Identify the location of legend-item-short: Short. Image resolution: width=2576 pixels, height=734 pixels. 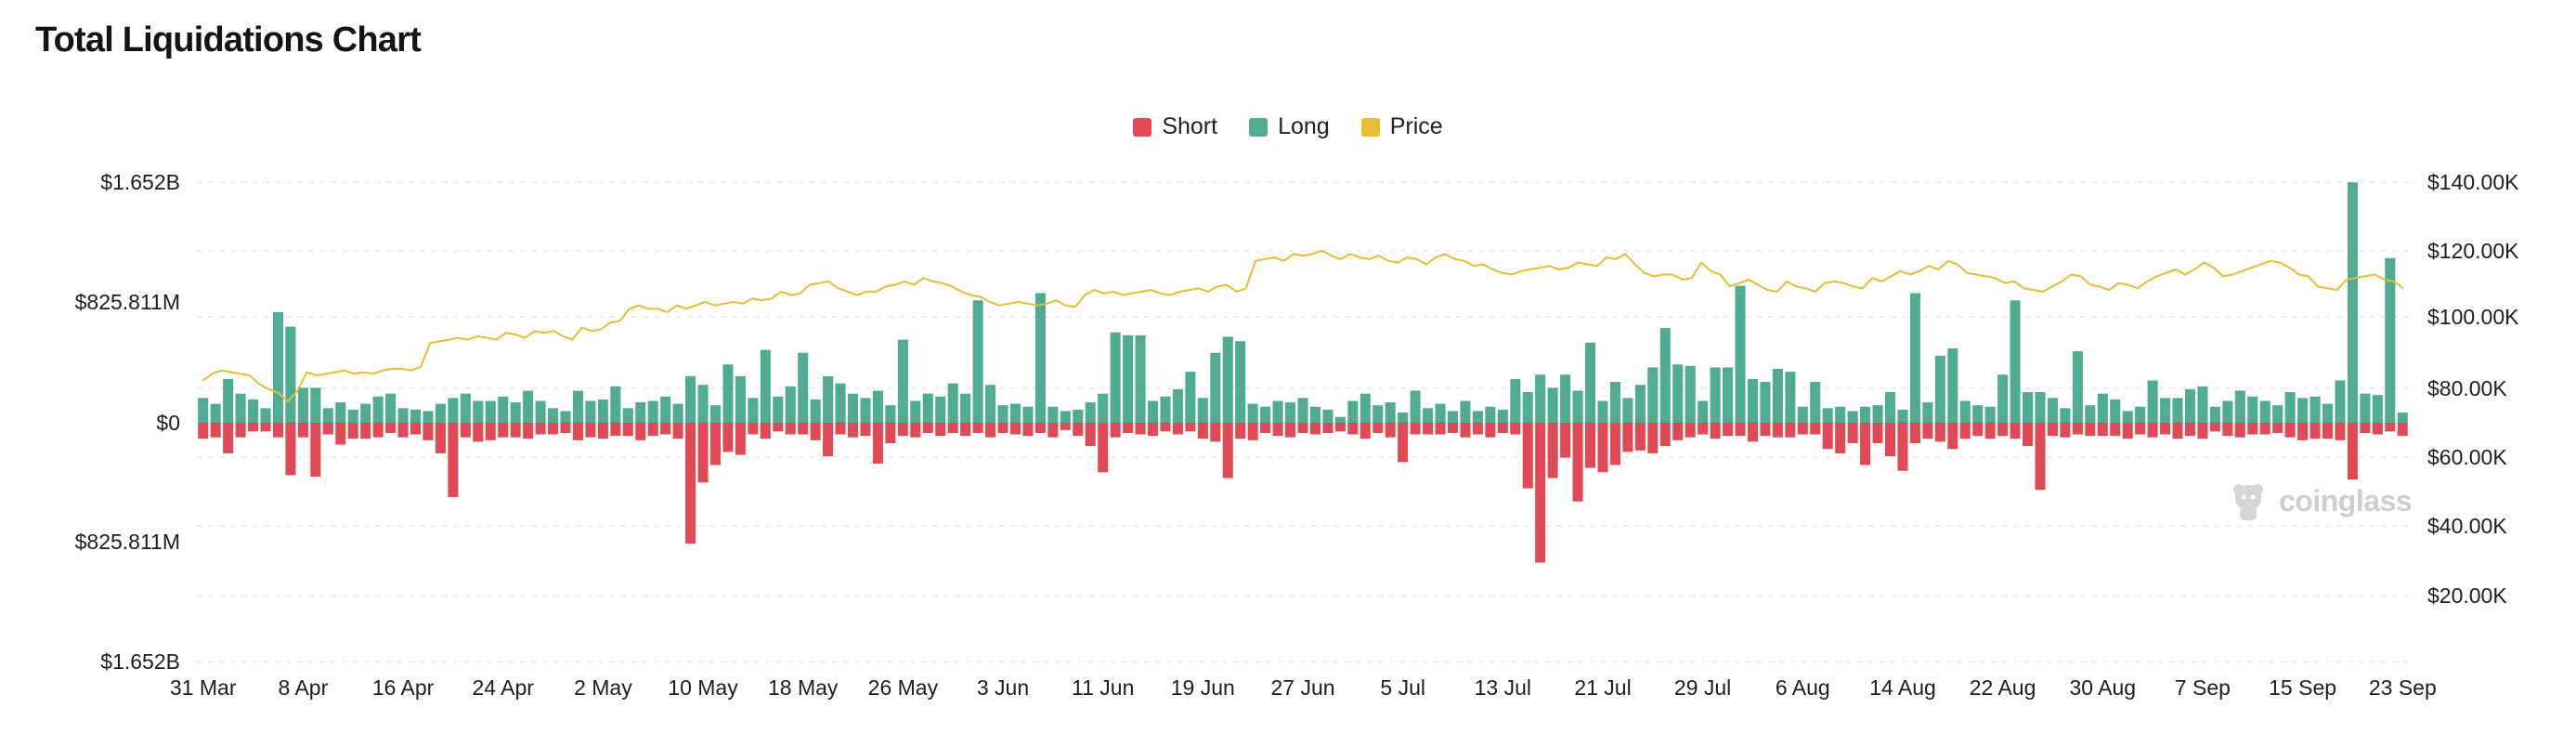
(1175, 126).